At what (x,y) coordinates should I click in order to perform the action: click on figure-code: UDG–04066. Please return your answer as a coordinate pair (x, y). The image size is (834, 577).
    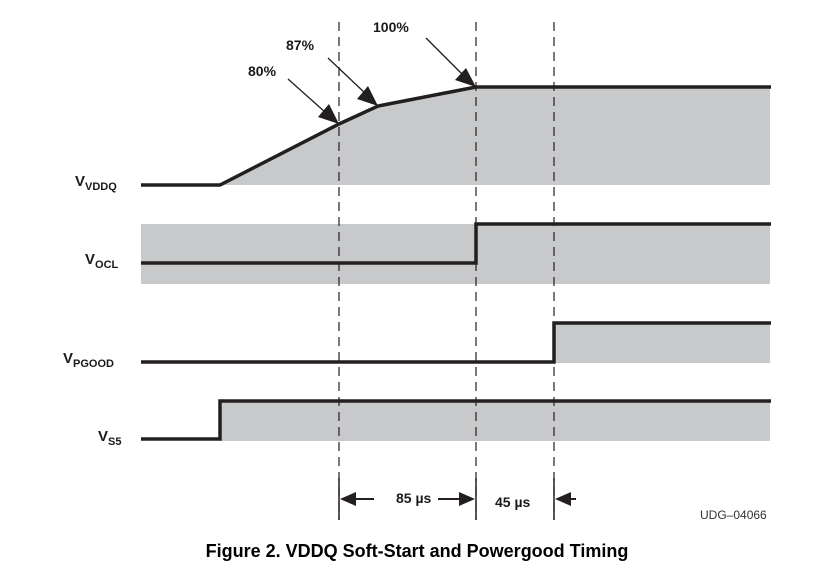
    Looking at the image, I should click on (733, 515).